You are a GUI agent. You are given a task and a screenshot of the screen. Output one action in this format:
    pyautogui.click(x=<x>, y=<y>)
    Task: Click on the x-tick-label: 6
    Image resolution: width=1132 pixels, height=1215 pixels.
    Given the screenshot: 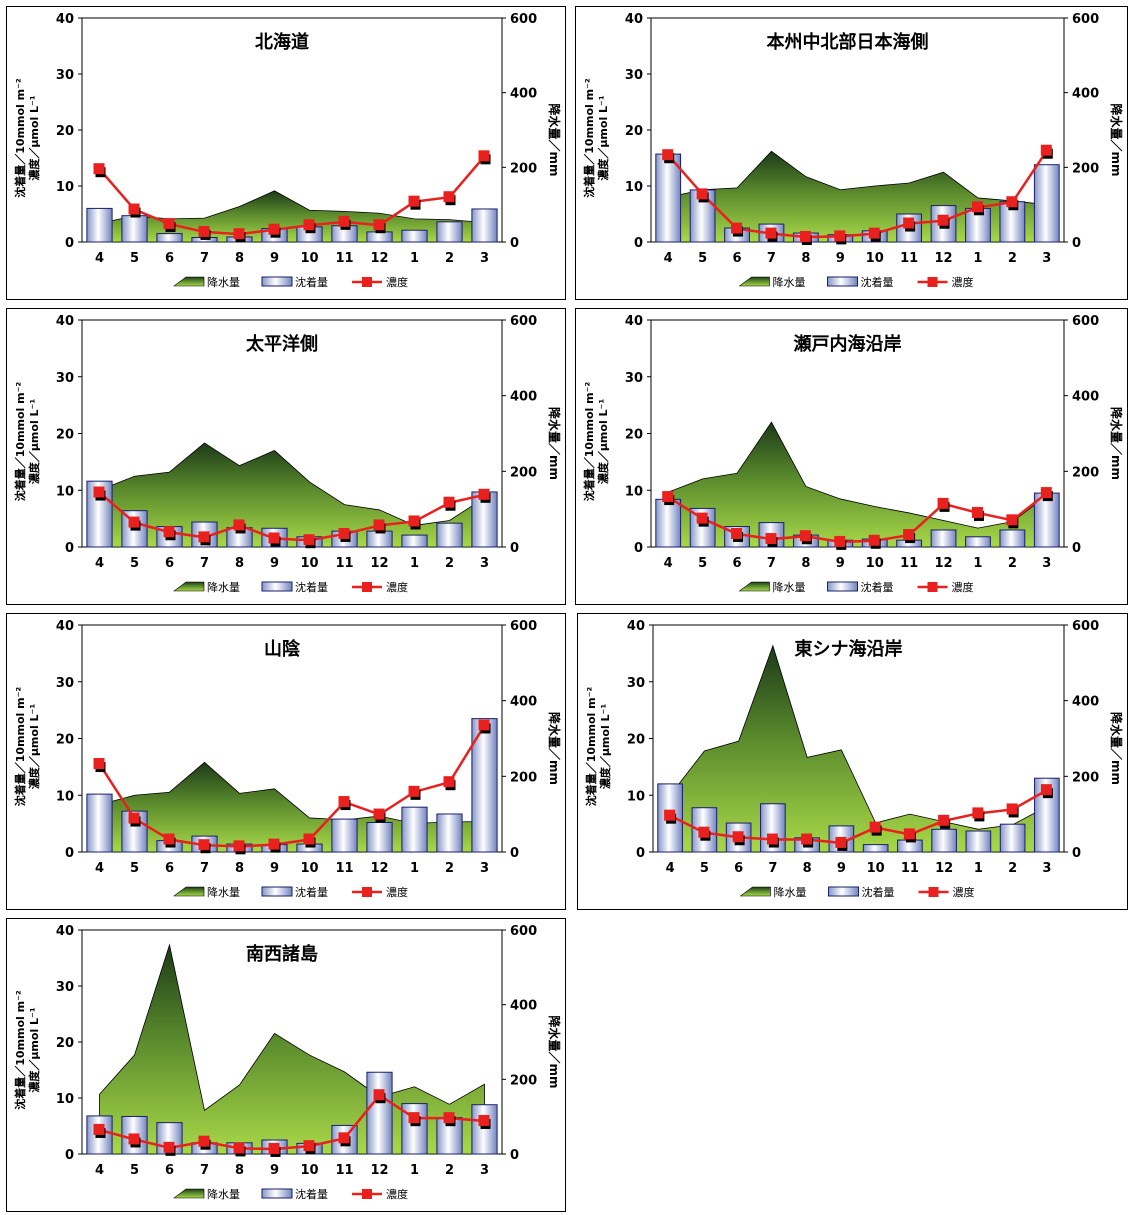 What is the action you would take?
    pyautogui.click(x=169, y=258)
    